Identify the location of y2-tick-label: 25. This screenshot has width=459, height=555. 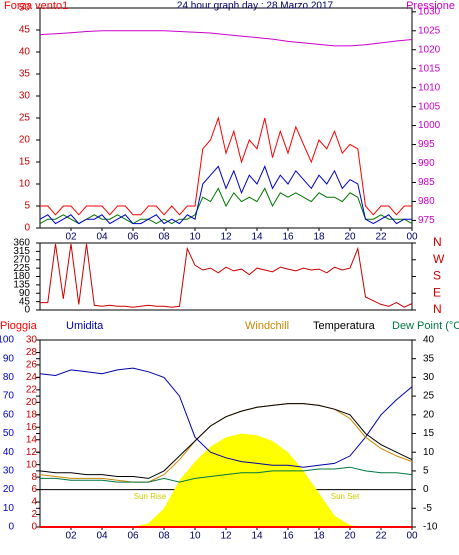
(429, 396).